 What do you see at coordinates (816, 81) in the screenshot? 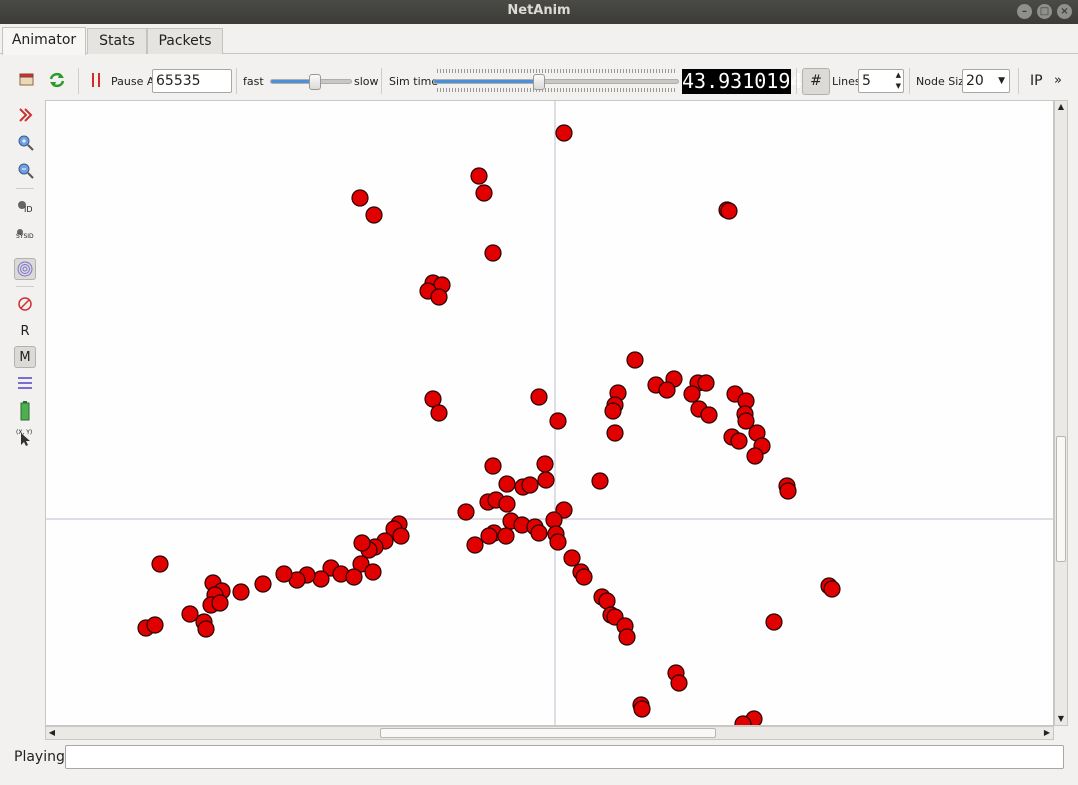
I see `grid-toggle-button: #` at bounding box center [816, 81].